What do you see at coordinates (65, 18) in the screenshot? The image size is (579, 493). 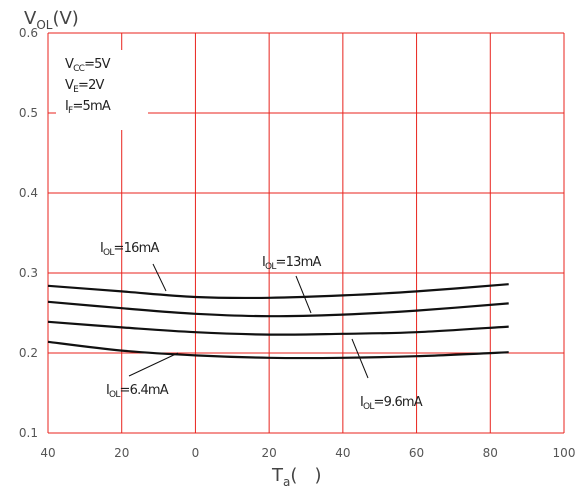 I see `y-axis-title-unit: (V)` at bounding box center [65, 18].